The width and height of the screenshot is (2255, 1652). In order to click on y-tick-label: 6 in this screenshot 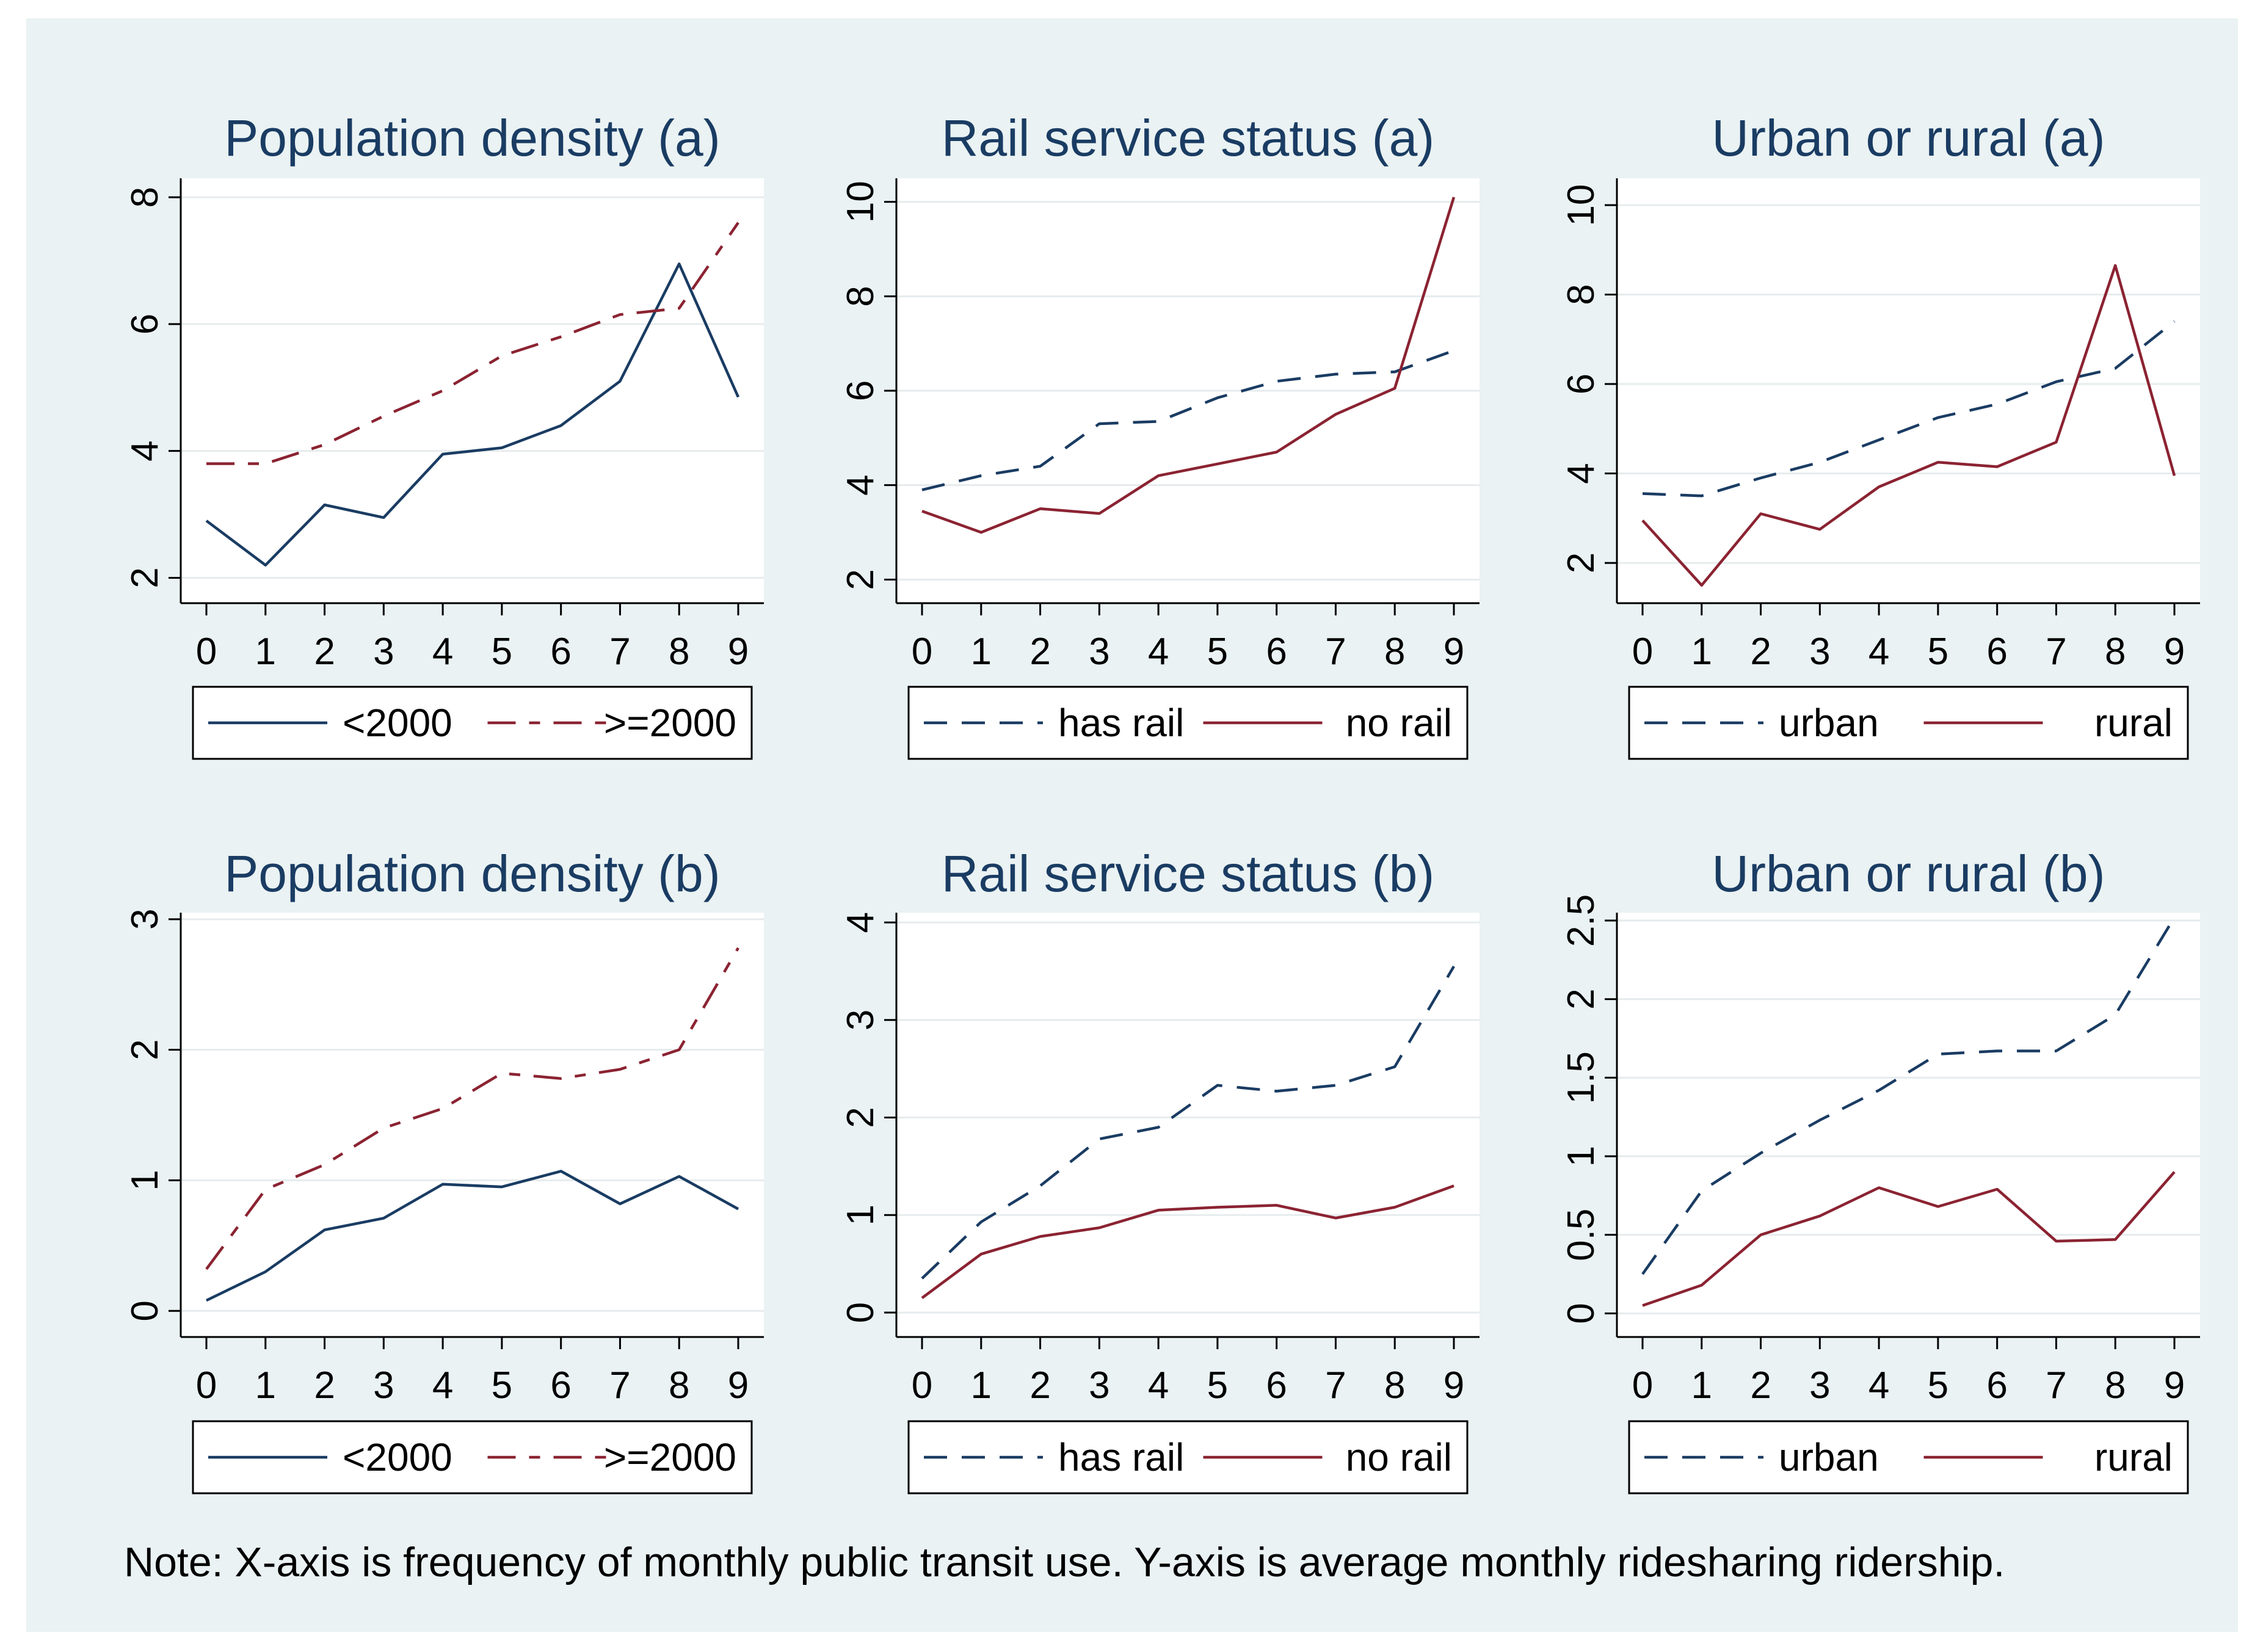, I will do `click(861, 391)`.